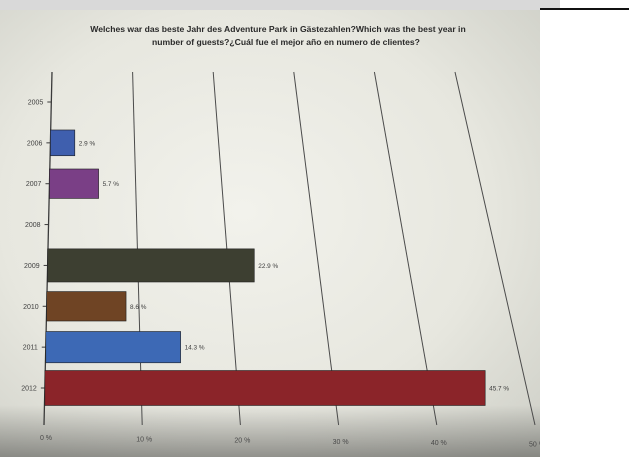  Describe the element at coordinates (31, 307) in the screenshot. I see `y-tick-label-5: 2010` at that location.